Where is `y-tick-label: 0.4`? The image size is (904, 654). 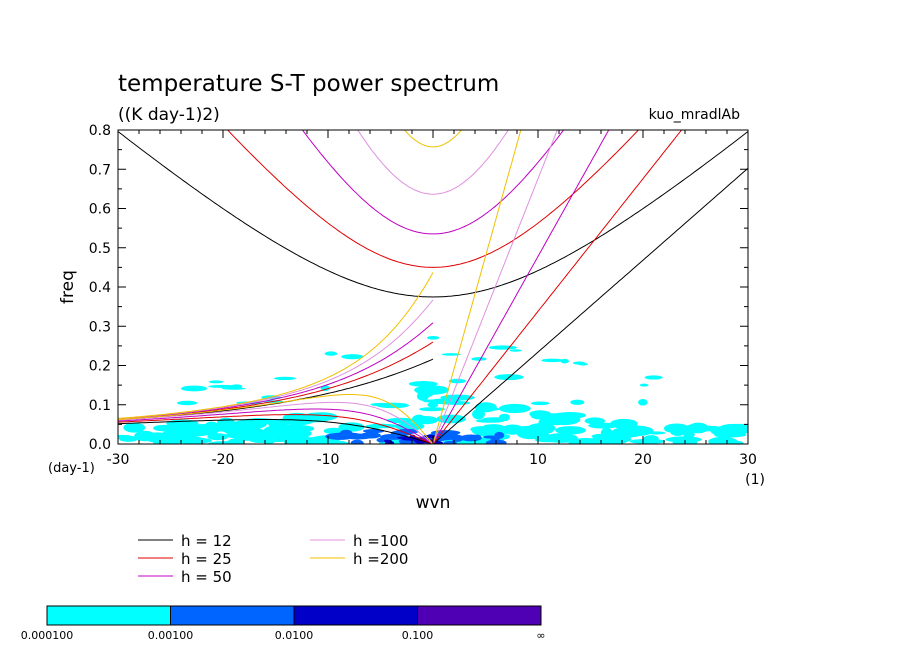
y-tick-label: 0.4 is located at coordinates (100, 288).